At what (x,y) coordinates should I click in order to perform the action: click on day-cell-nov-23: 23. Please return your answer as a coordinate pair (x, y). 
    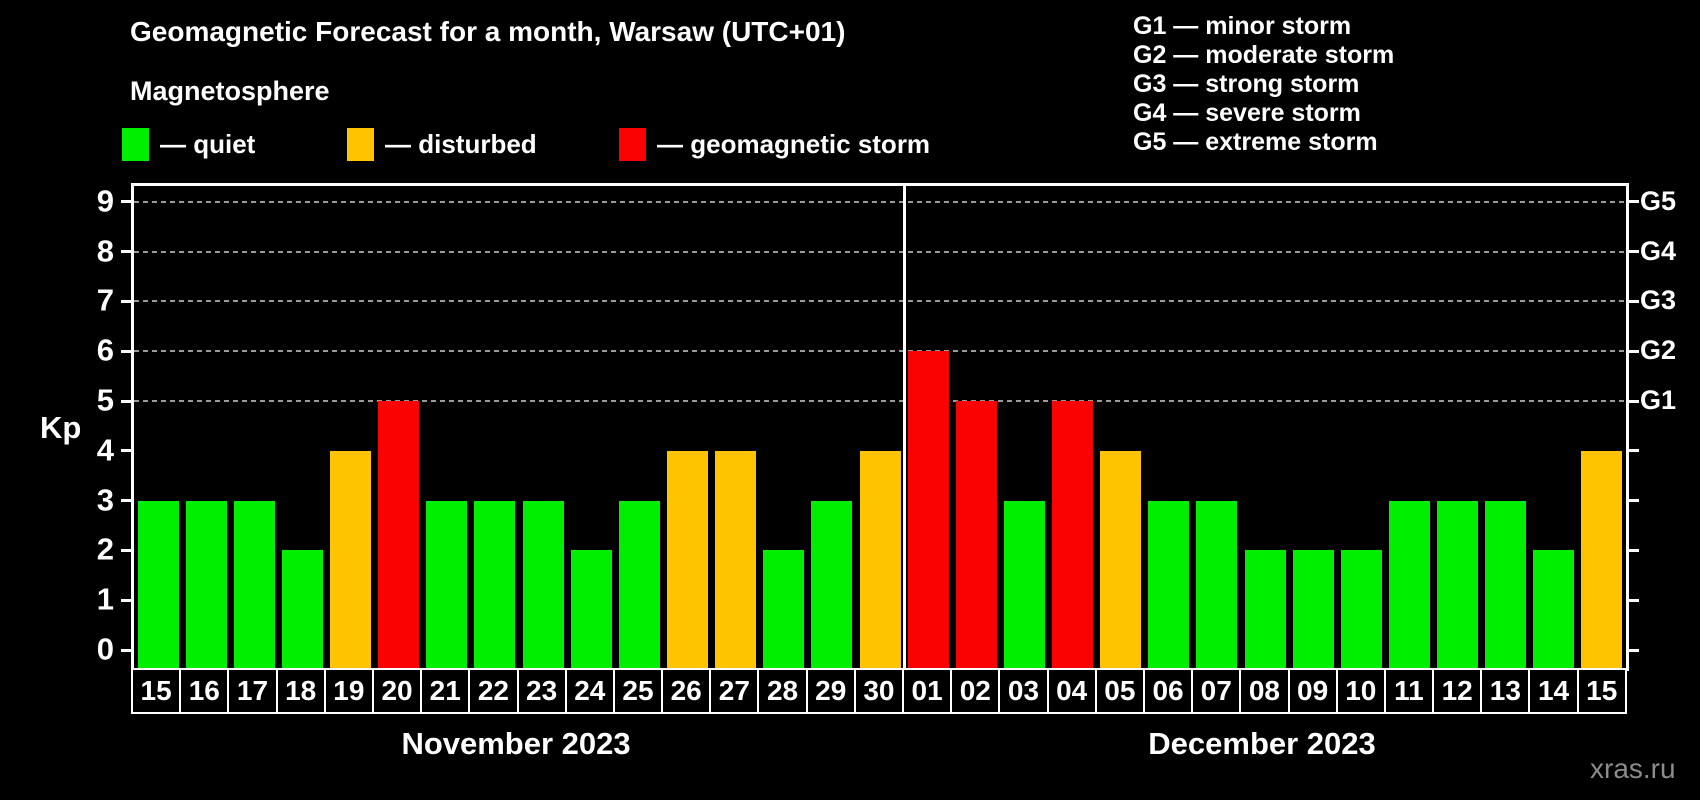
    Looking at the image, I should click on (540, 691).